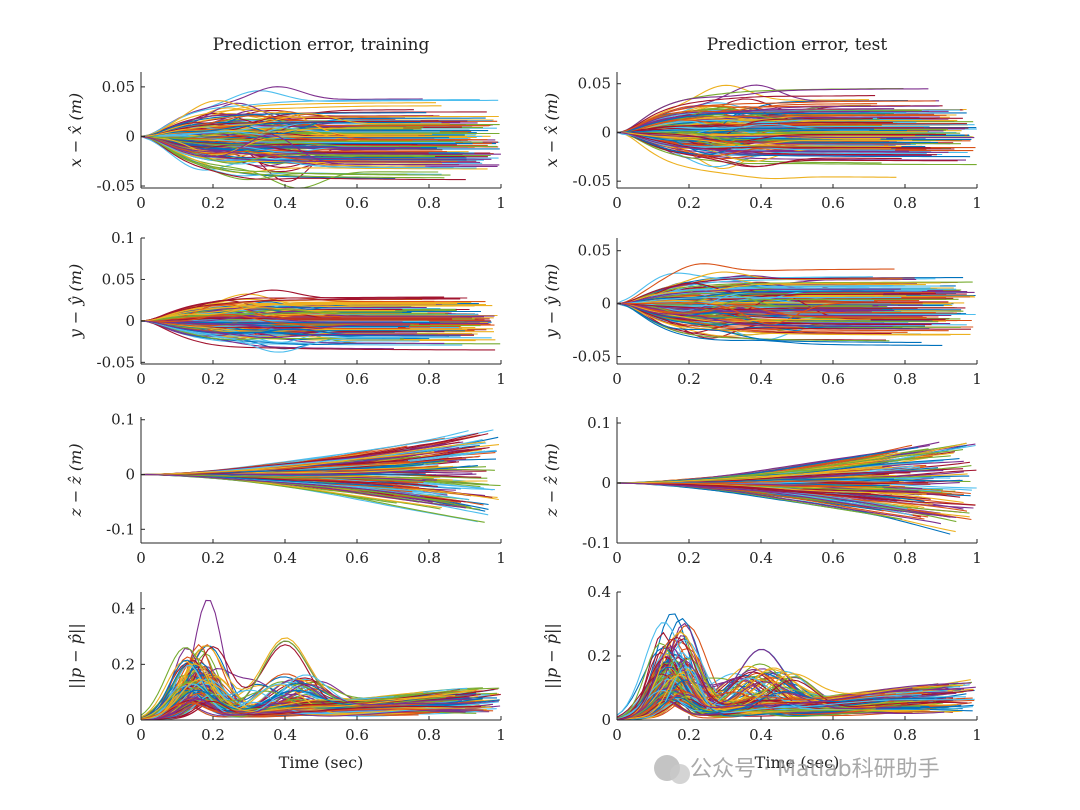 The width and height of the screenshot is (1080, 810). I want to click on x-axis-label: Time (sec), so click(321, 762).